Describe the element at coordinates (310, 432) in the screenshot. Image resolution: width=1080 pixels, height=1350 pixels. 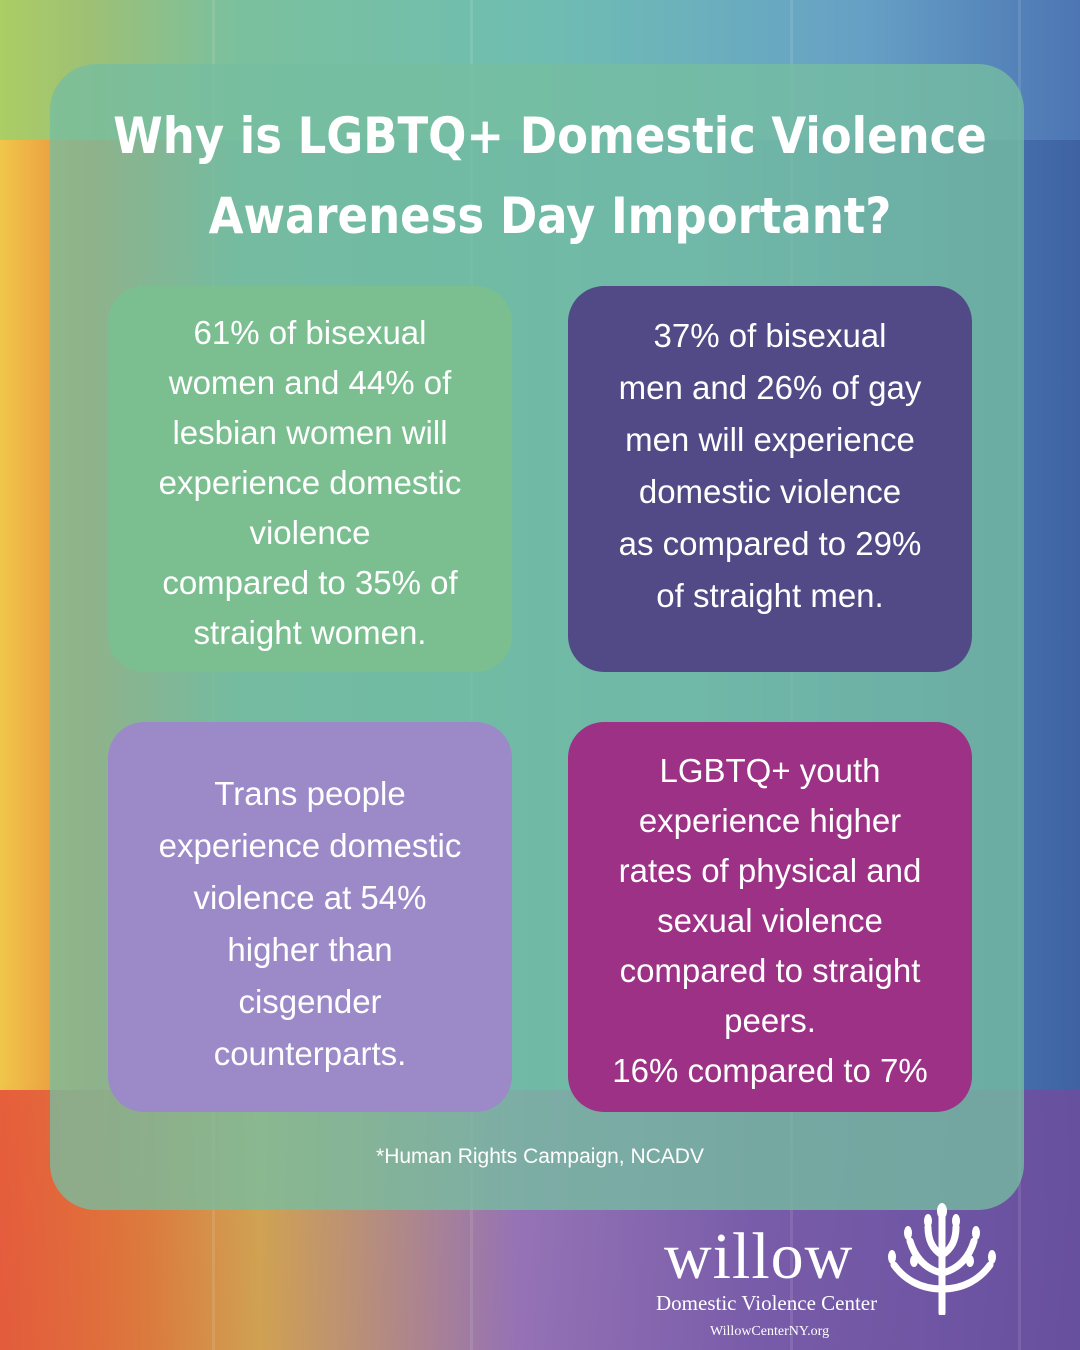
I see `card-text-line: lesbian women will` at that location.